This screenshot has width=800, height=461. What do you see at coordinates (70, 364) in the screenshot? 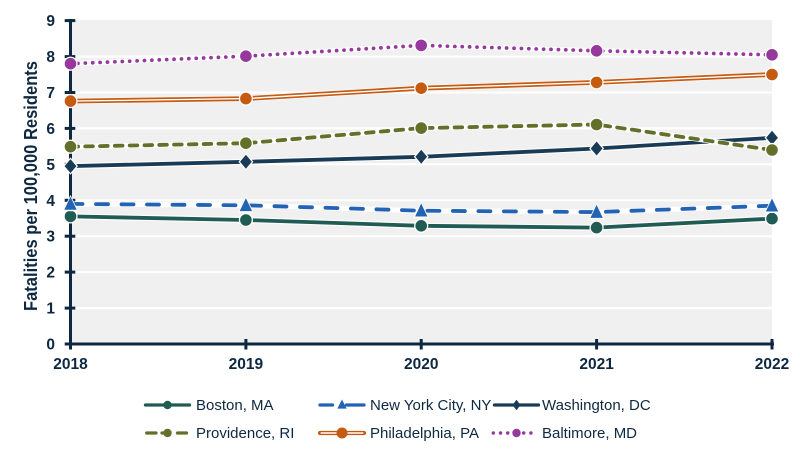
I see `svg-text: 2018` at bounding box center [70, 364].